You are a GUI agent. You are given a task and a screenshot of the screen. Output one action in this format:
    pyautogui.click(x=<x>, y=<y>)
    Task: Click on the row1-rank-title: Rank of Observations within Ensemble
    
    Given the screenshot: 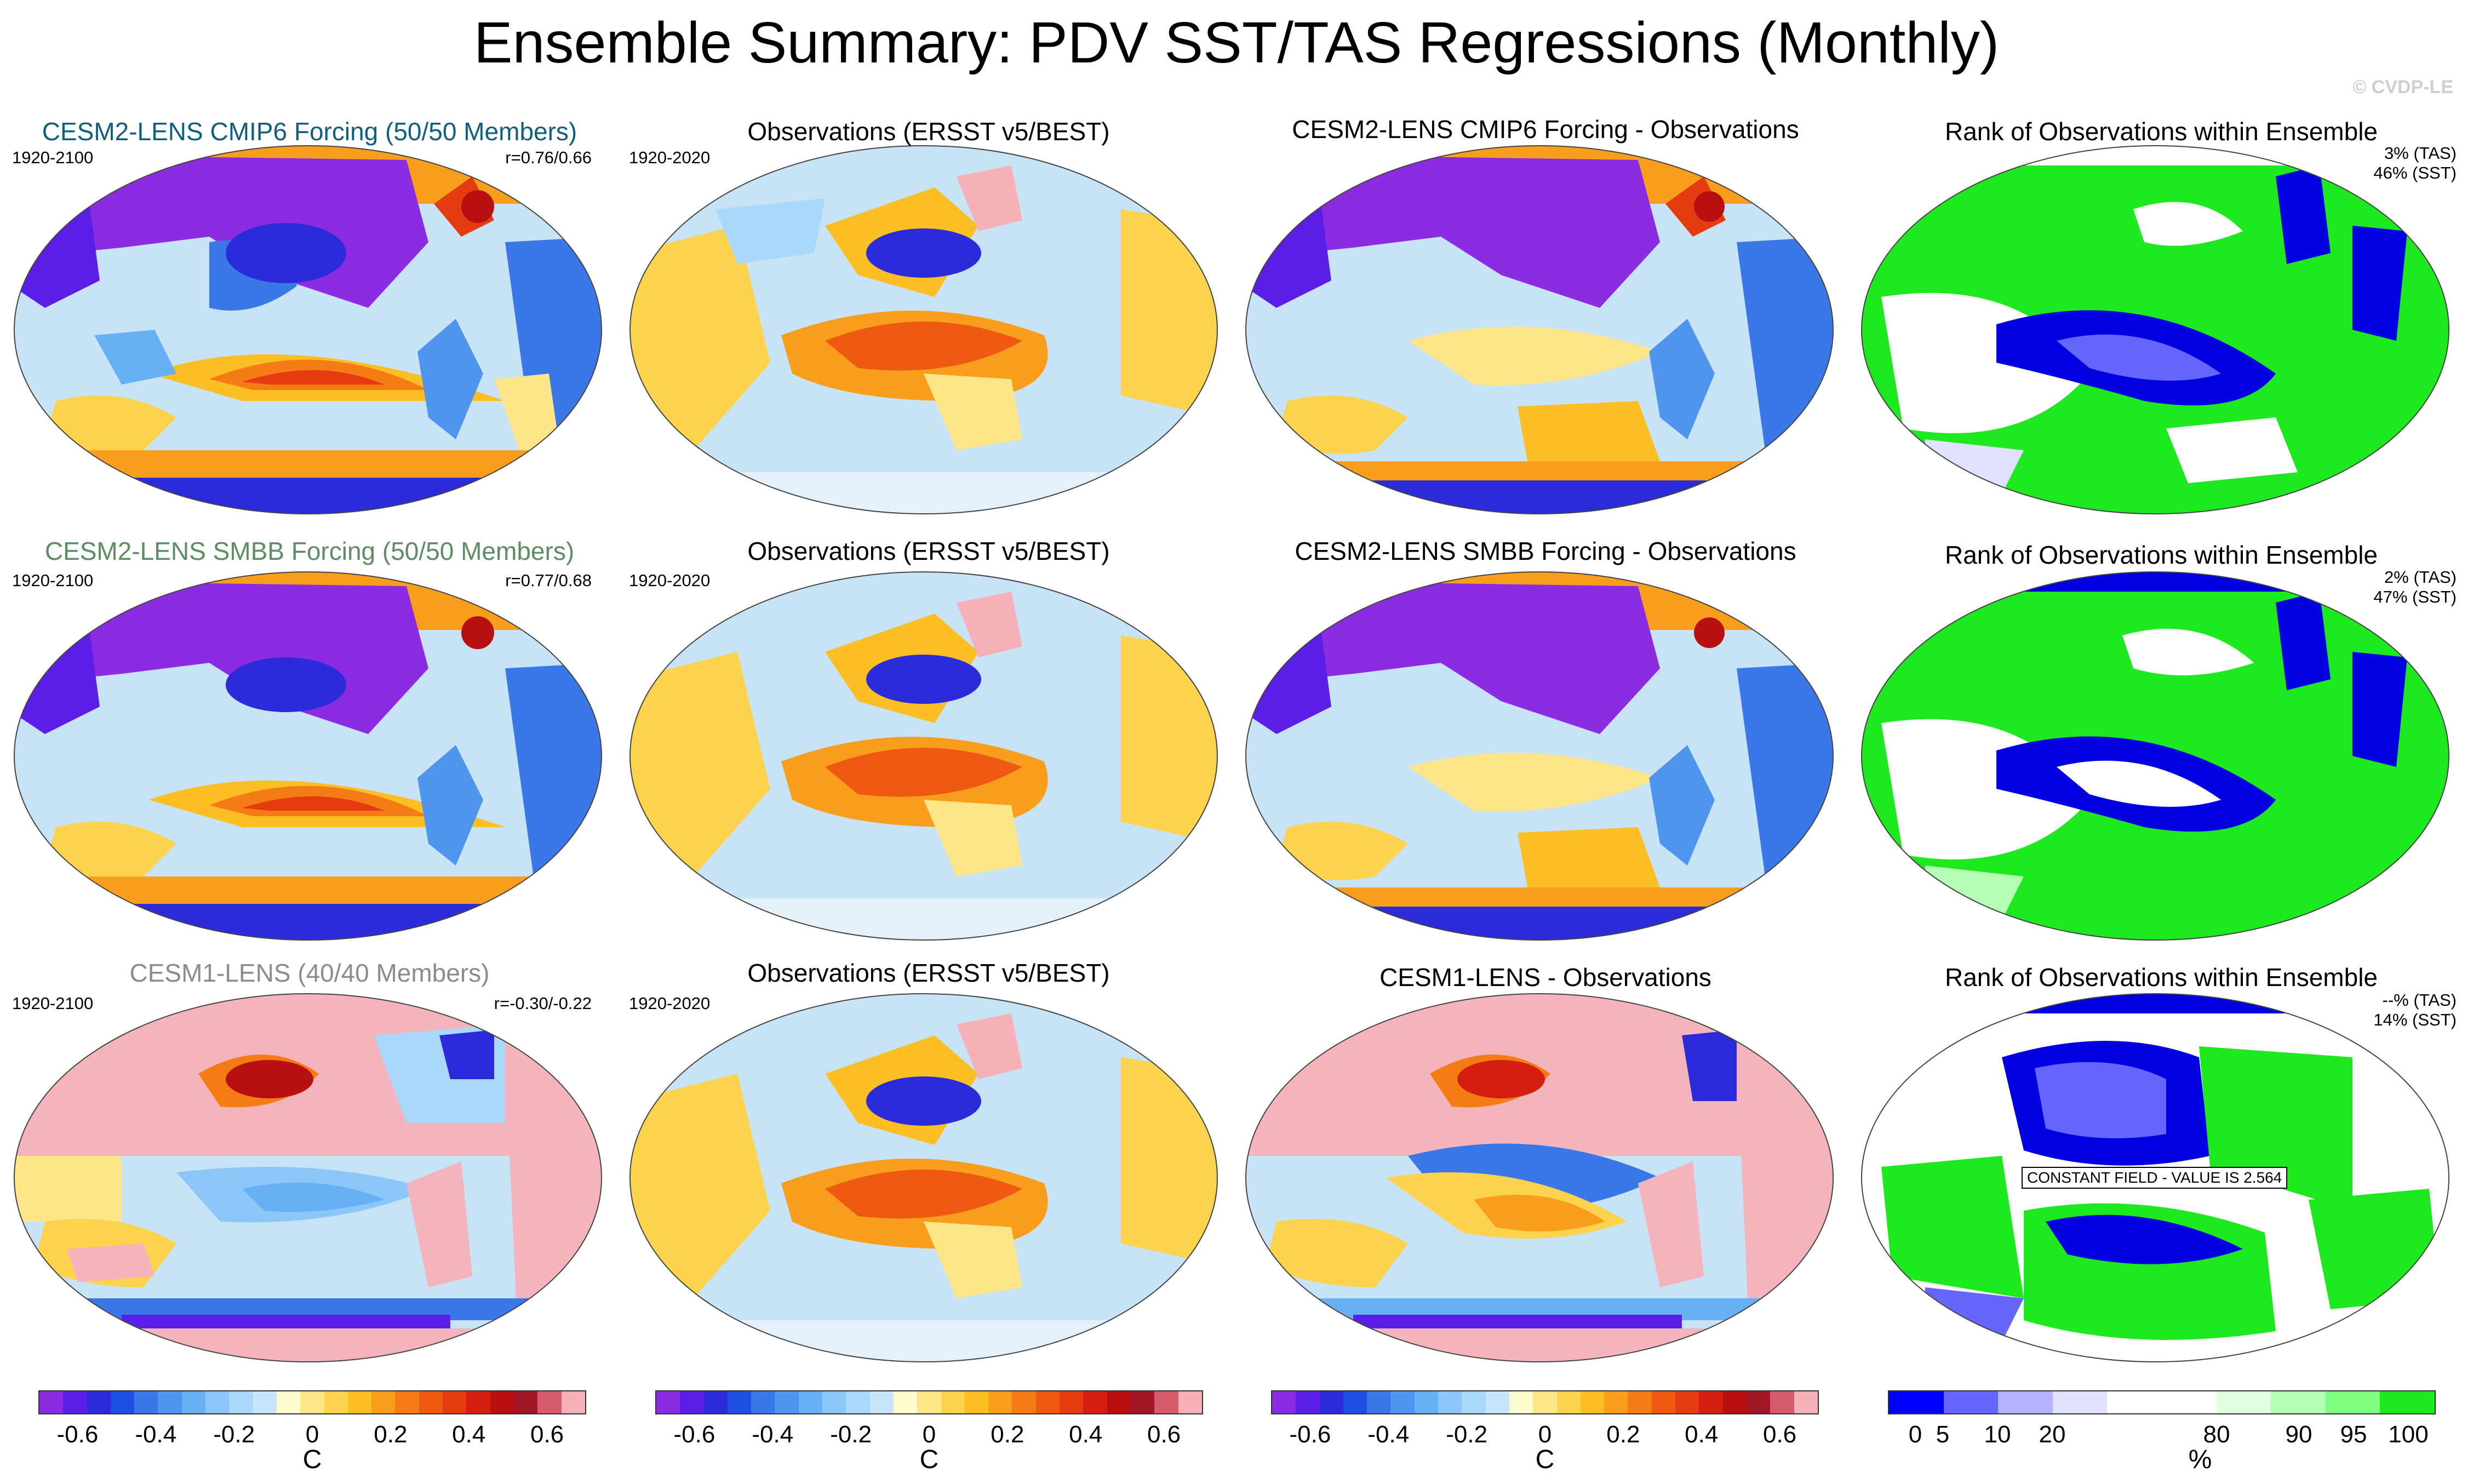 What is the action you would take?
    pyautogui.click(x=2161, y=131)
    